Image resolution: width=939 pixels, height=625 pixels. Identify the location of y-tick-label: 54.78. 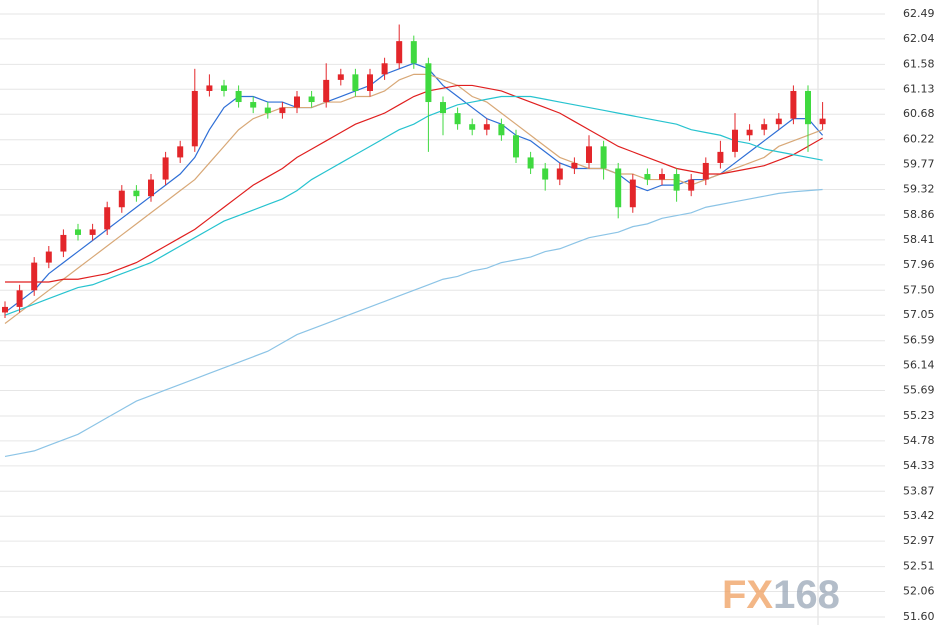
(919, 440).